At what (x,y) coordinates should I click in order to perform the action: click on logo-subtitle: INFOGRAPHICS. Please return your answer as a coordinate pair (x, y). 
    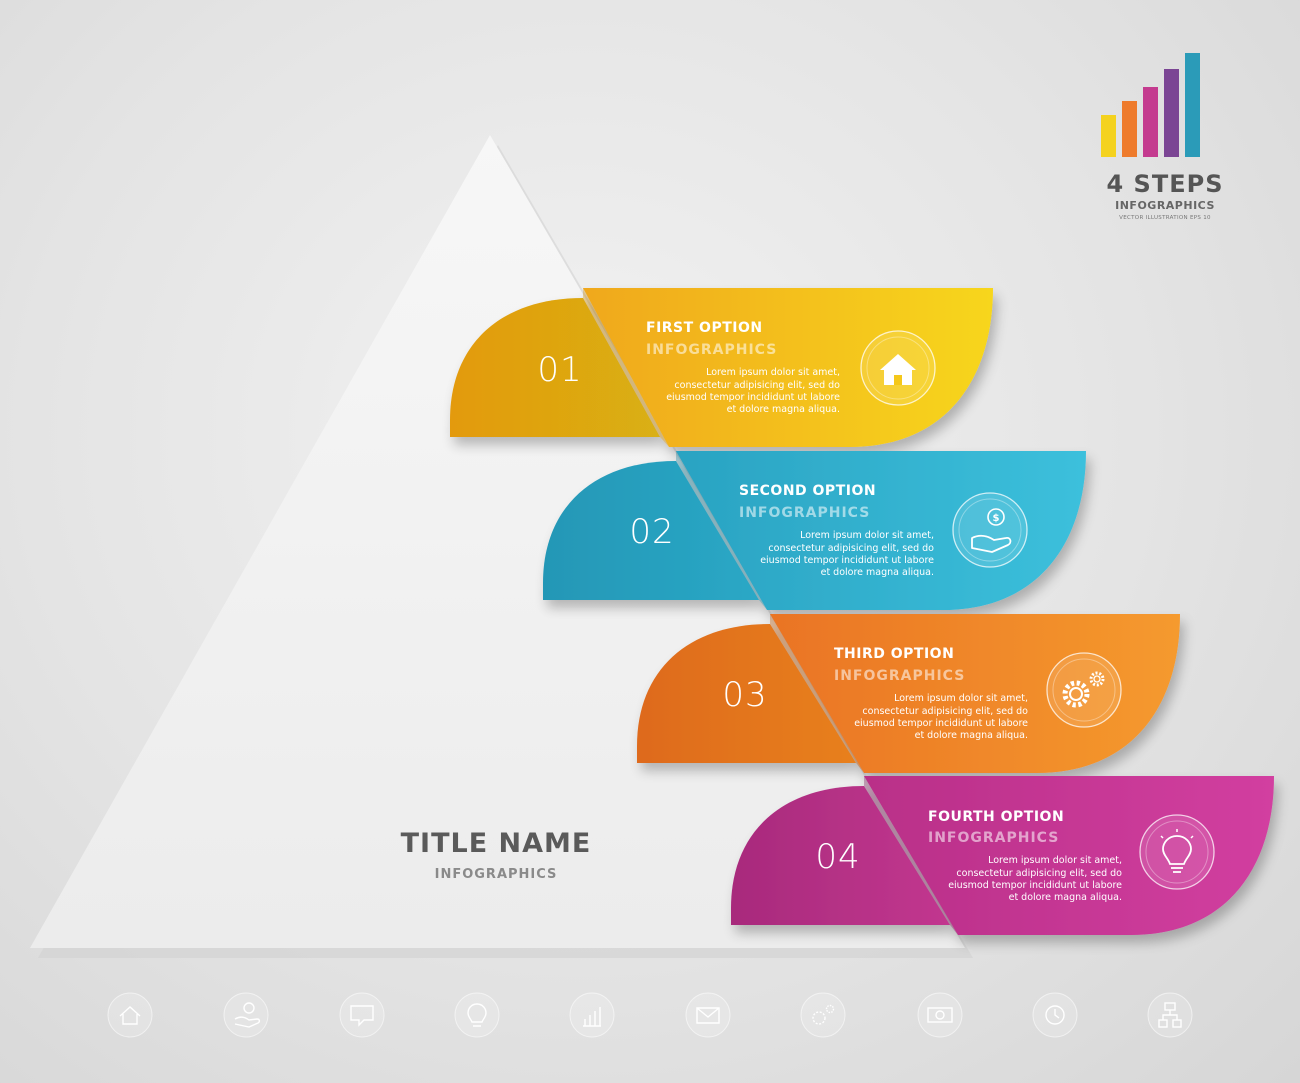
    Looking at the image, I should click on (1165, 205).